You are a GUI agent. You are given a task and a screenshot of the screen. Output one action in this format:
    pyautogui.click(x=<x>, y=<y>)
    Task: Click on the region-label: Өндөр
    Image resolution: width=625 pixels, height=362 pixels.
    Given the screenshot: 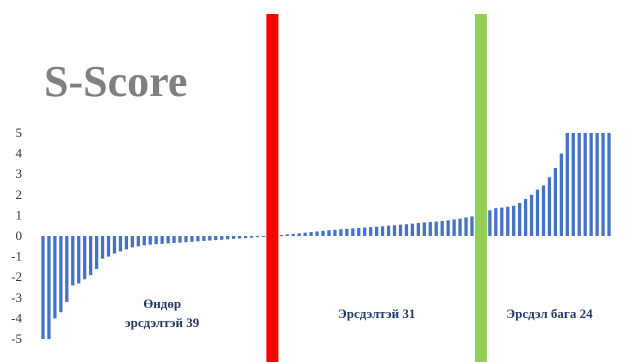 What is the action you would take?
    pyautogui.click(x=162, y=303)
    